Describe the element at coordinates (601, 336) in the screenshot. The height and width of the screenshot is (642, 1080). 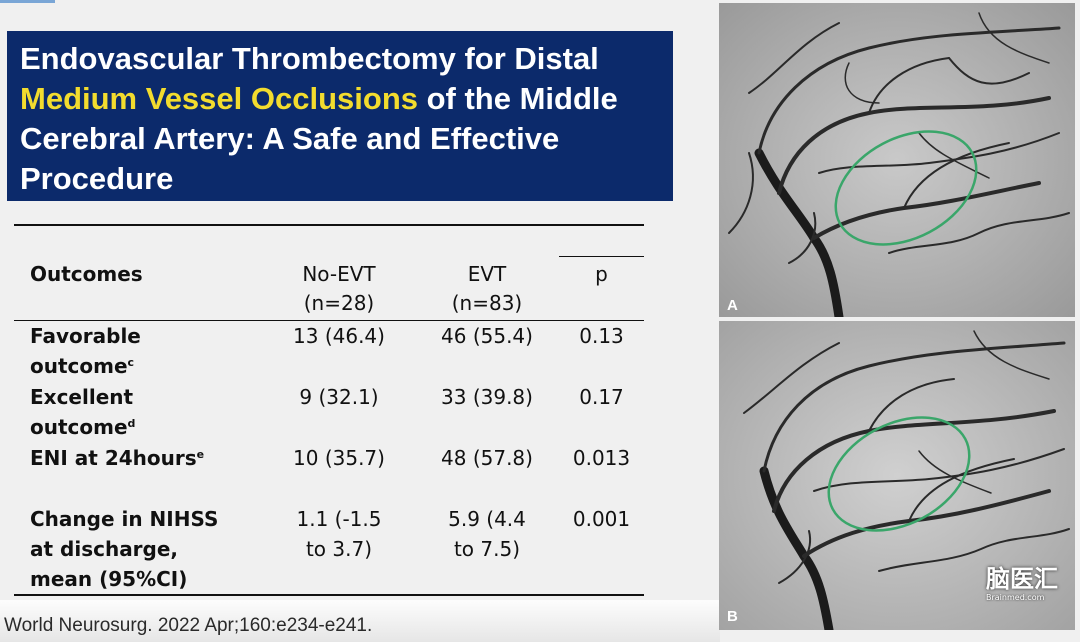
I see `row-favorable-p: 0.13` at that location.